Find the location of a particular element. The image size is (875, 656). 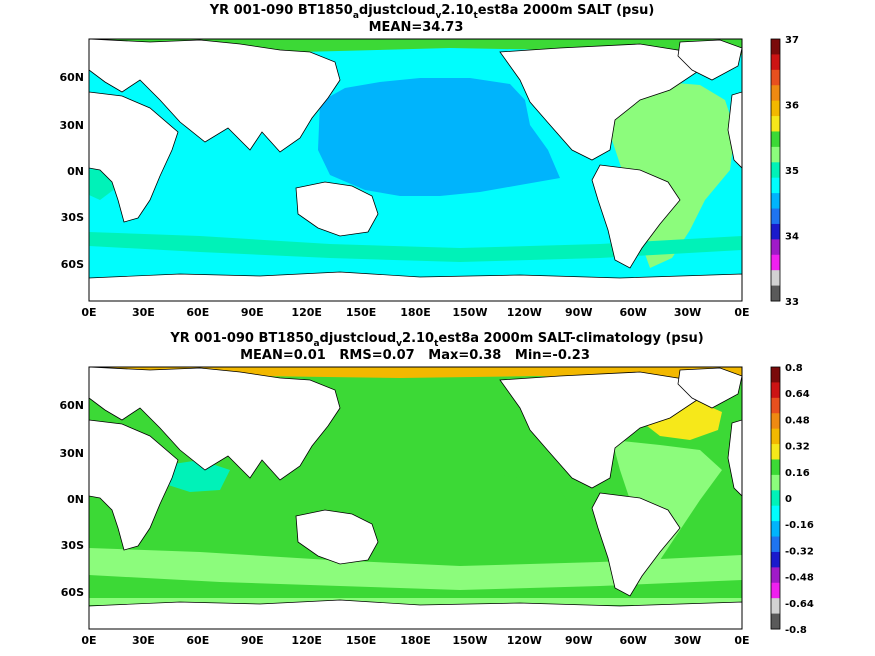

panel-1-colorbar: 37 36 35 34 33 is located at coordinates (784, 171).